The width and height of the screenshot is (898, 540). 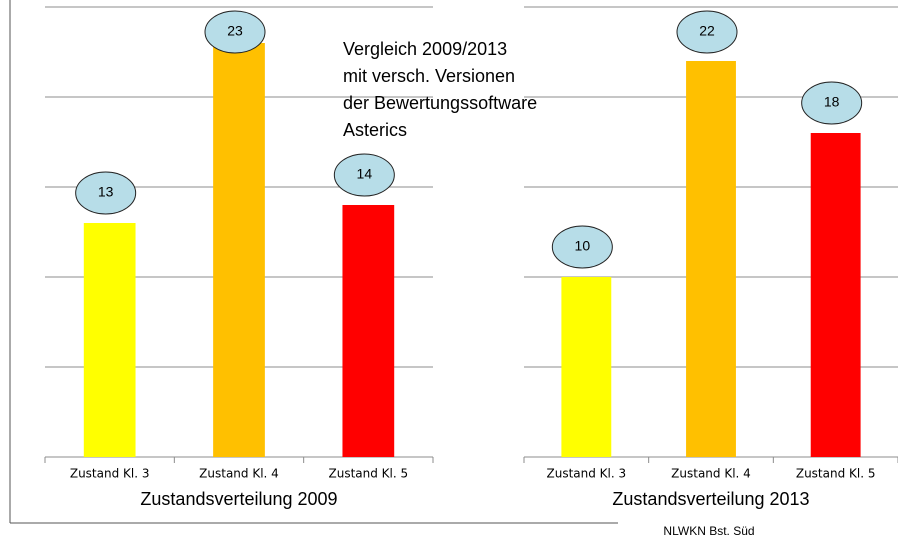 I want to click on data-label-text: 10, so click(x=583, y=246).